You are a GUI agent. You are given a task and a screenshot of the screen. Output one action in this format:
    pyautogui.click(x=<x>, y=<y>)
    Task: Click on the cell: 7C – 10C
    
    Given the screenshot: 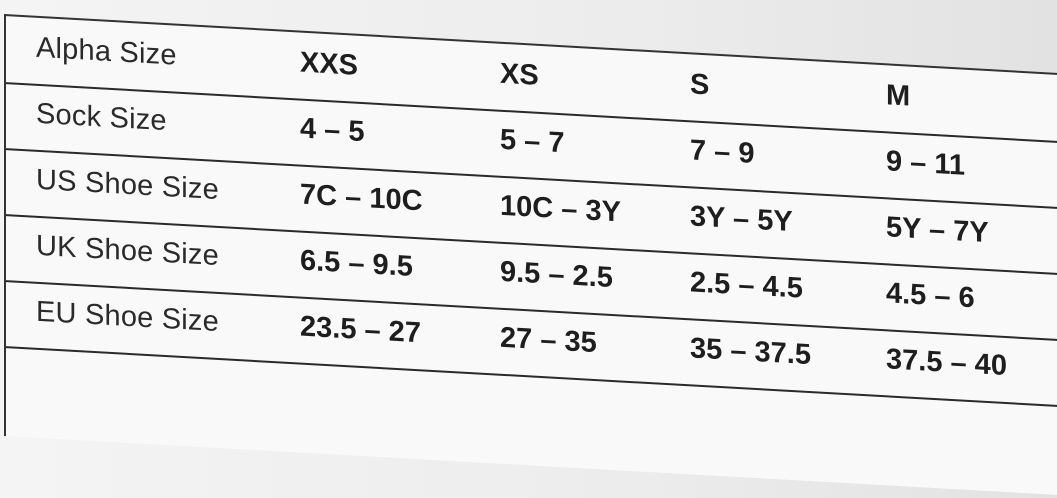 What is the action you would take?
    pyautogui.click(x=361, y=198)
    